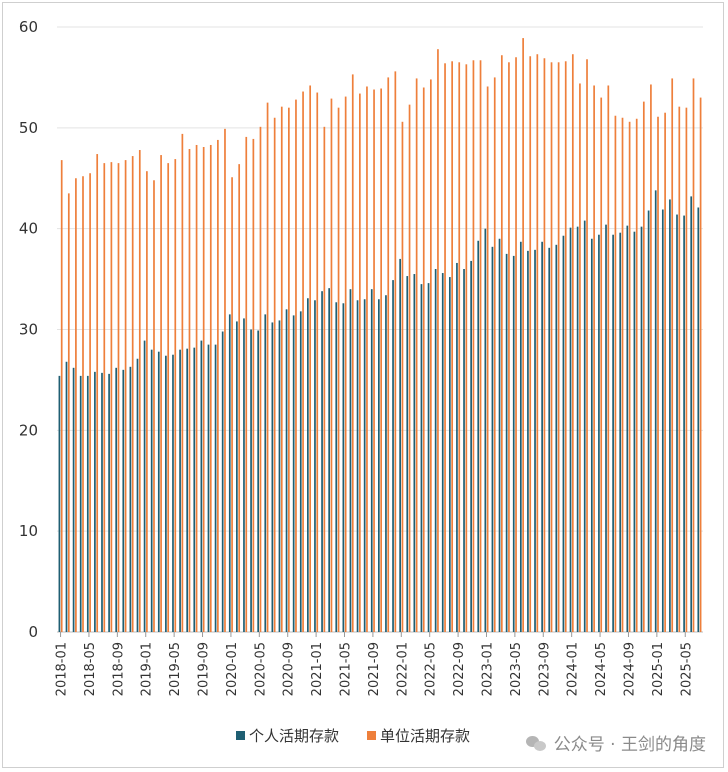  What do you see at coordinates (90, 669) in the screenshot?
I see `x-tick-label: 2018-05` at bounding box center [90, 669].